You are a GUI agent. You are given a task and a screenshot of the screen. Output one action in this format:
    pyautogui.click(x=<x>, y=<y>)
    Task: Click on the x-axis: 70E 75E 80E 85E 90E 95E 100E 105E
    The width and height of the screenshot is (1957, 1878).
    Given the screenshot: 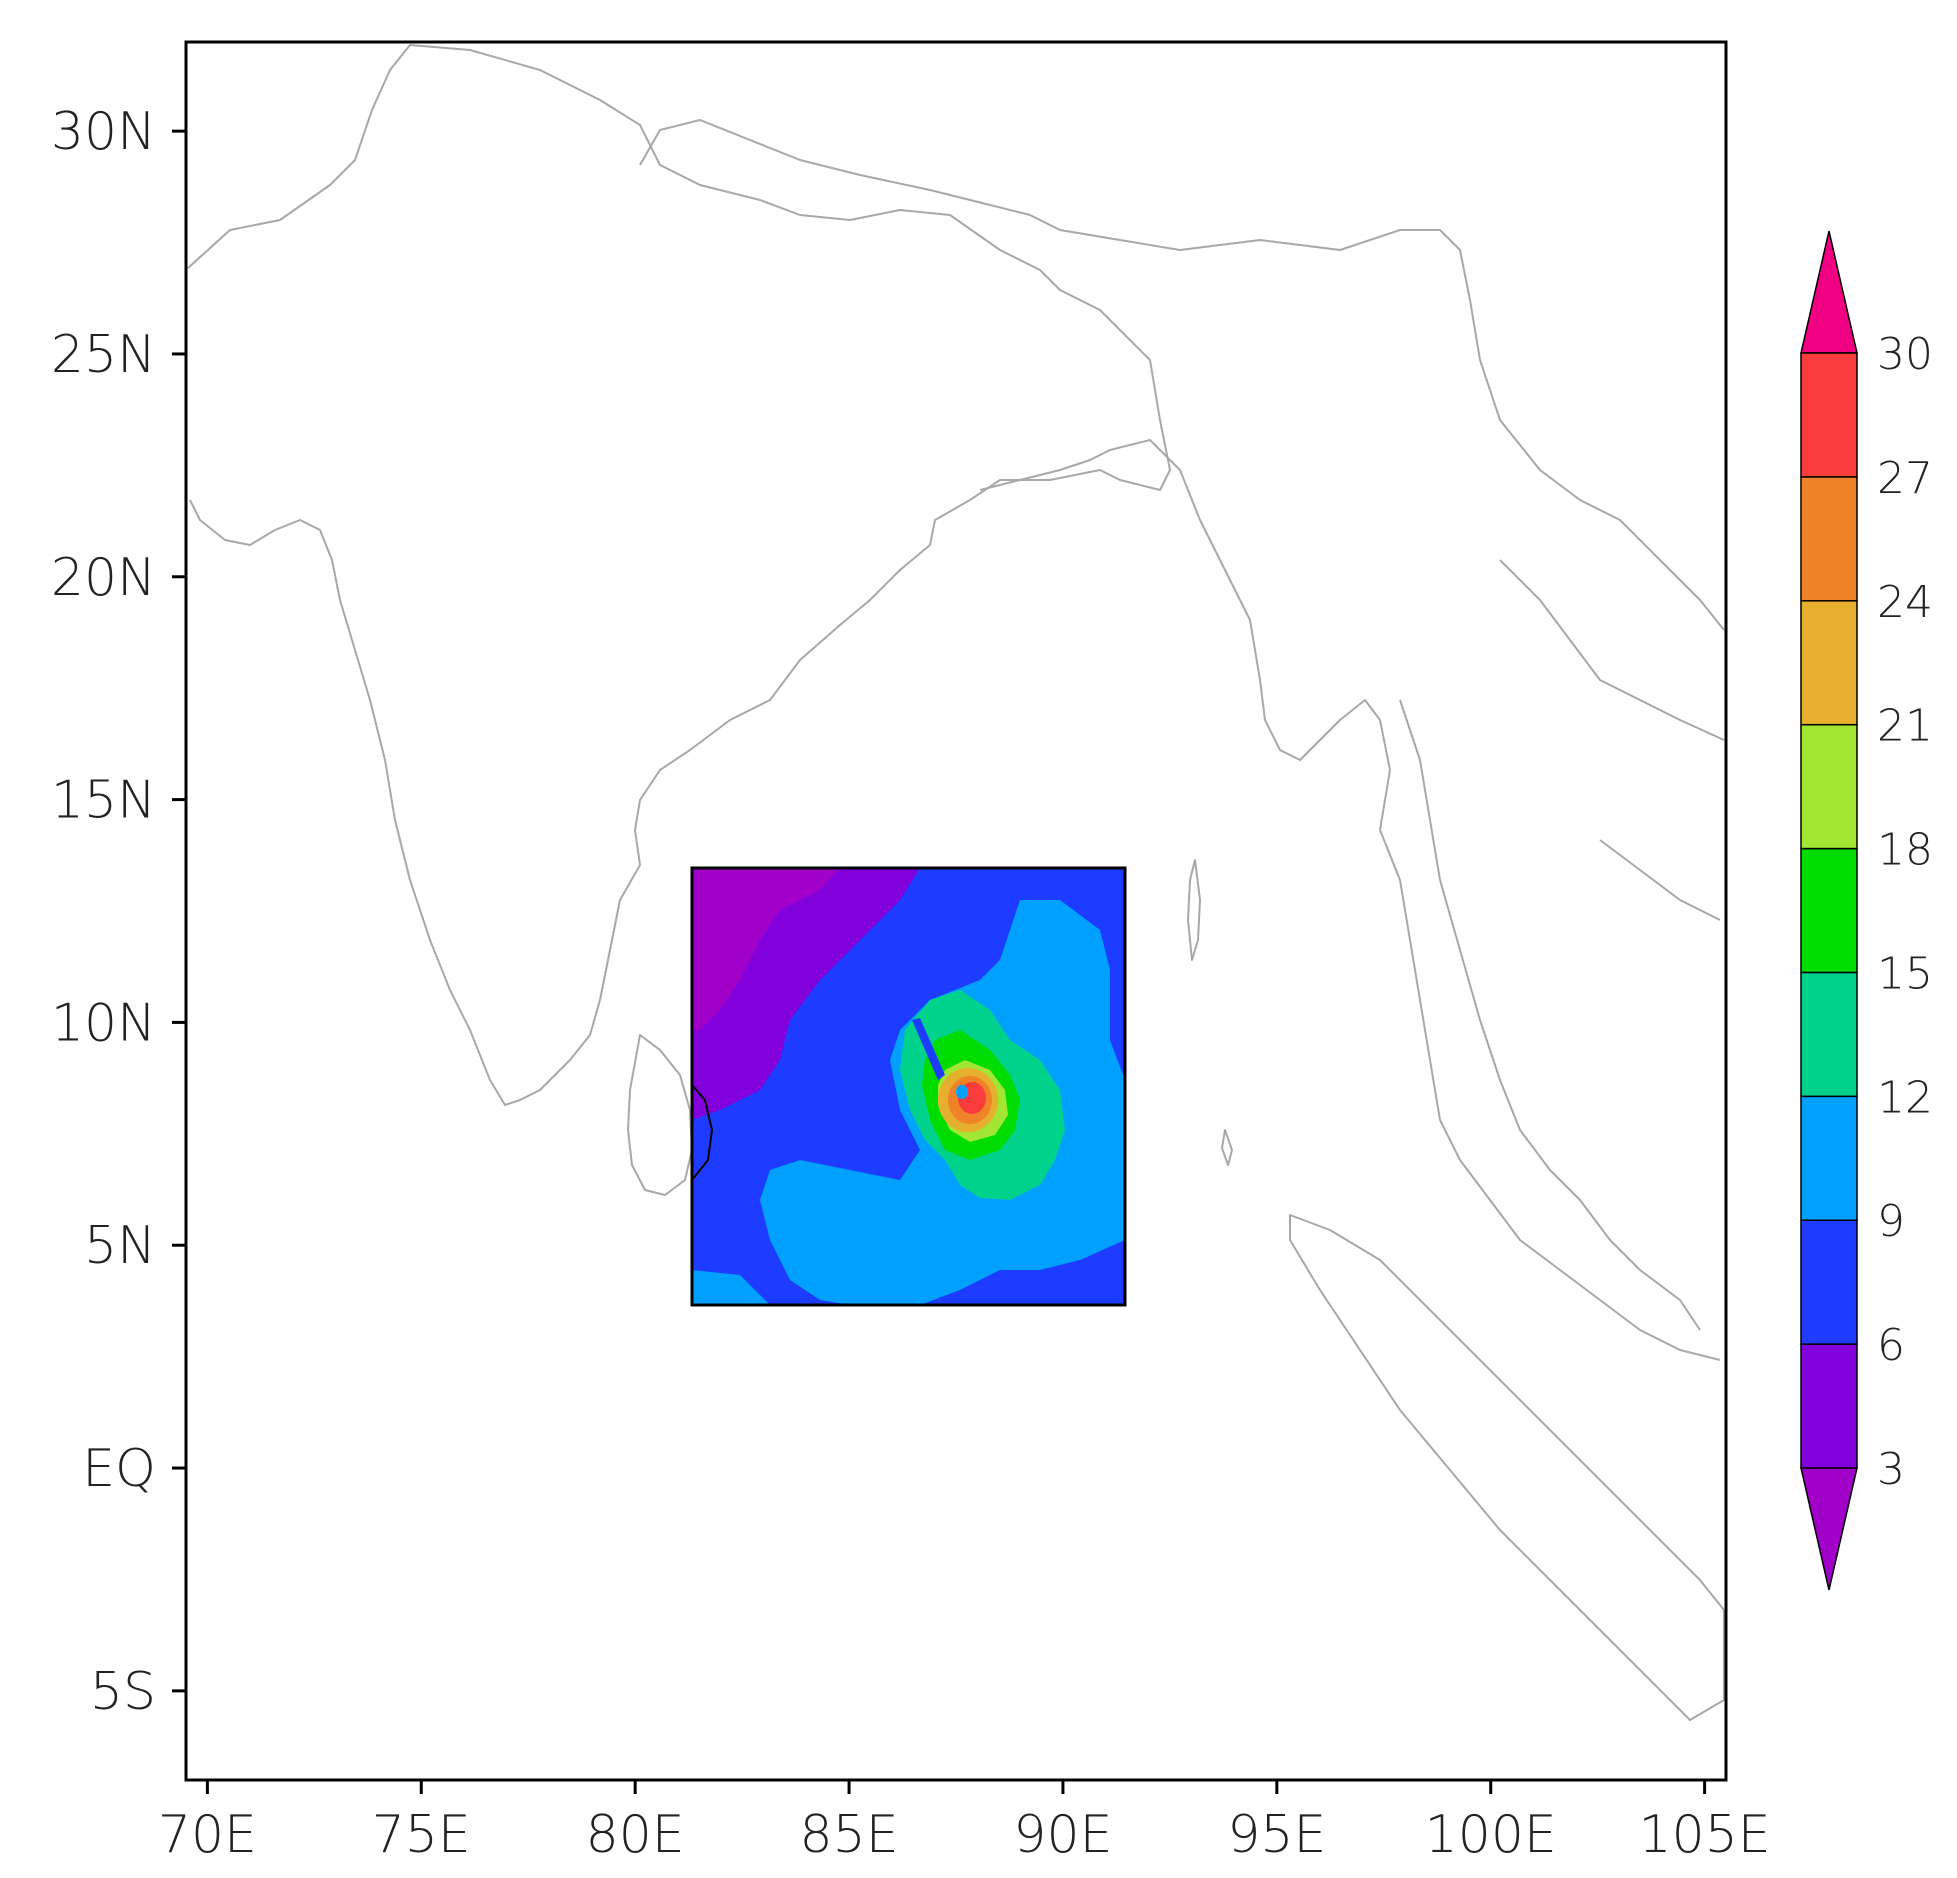 What is the action you would take?
    pyautogui.click(x=964, y=1822)
    